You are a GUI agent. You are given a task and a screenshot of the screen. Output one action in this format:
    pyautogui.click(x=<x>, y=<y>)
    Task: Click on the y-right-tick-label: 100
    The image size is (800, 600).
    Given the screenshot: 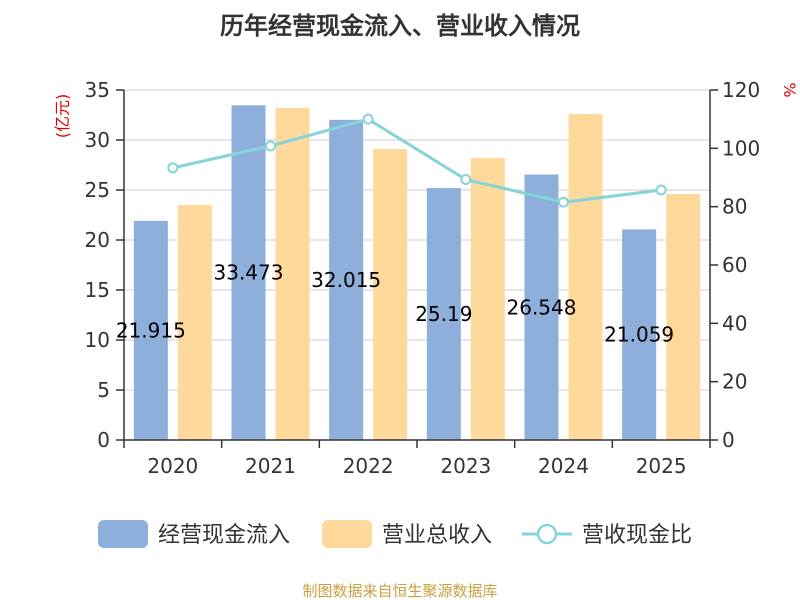 What is the action you would take?
    pyautogui.click(x=741, y=148)
    